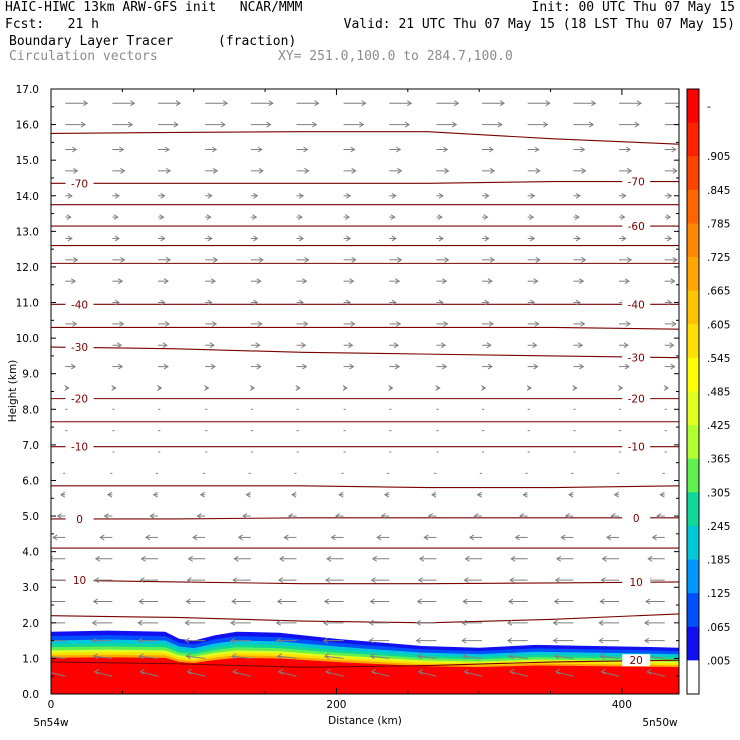  I want to click on y-tick-label: 2.0, so click(30, 624).